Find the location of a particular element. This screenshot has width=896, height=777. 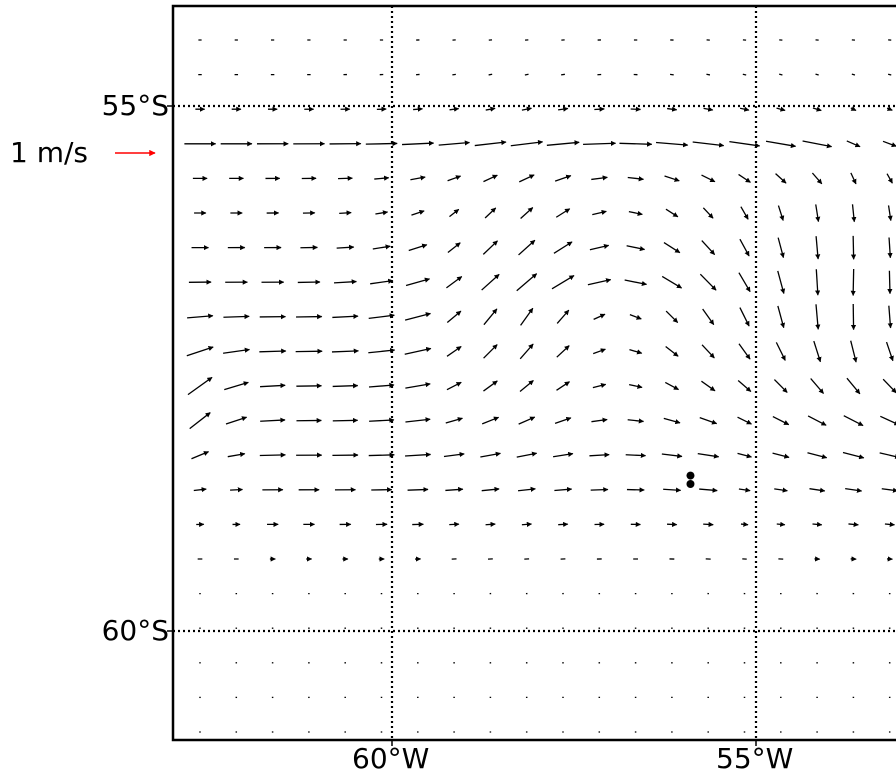

latitude-label-60s: 60°S is located at coordinates (135, 630).